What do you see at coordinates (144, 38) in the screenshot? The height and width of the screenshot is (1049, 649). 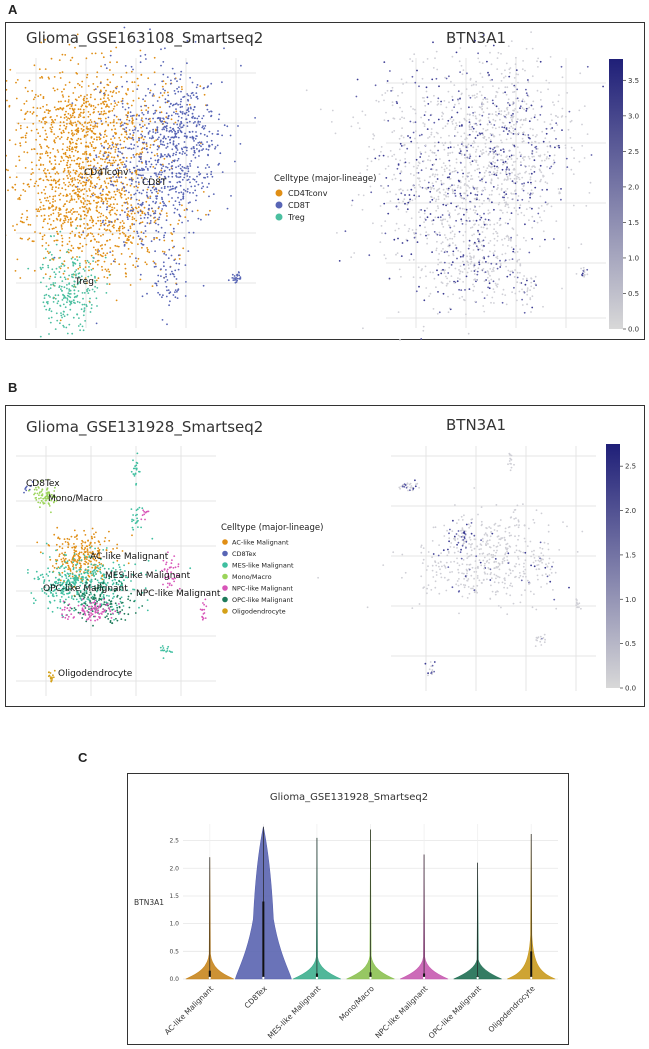 I see `umap-title-a: Glioma_GSE163108_Smartseq2` at bounding box center [144, 38].